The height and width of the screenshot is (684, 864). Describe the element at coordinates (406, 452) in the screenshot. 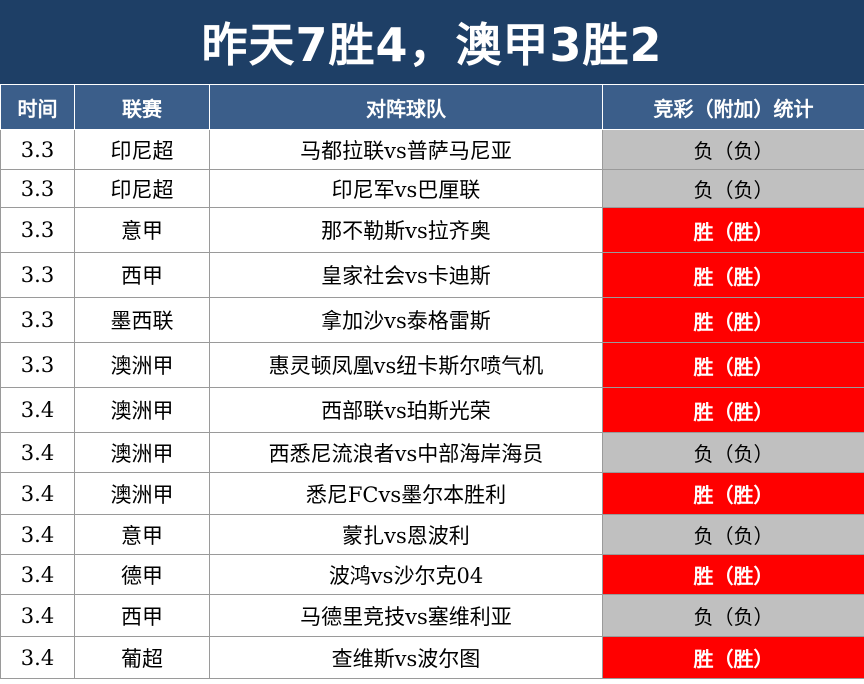

I see `cell-match: 西悉尼流浪者vs中部海岸海员` at that location.